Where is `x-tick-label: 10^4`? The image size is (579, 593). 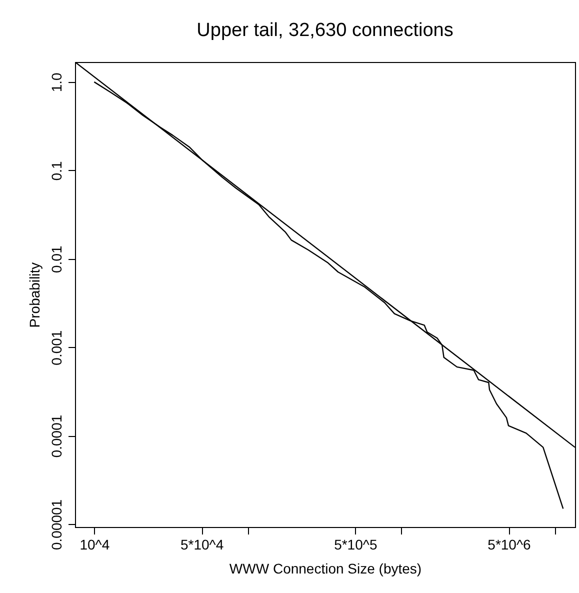
x-tick-label: 10^4 is located at coordinates (95, 544).